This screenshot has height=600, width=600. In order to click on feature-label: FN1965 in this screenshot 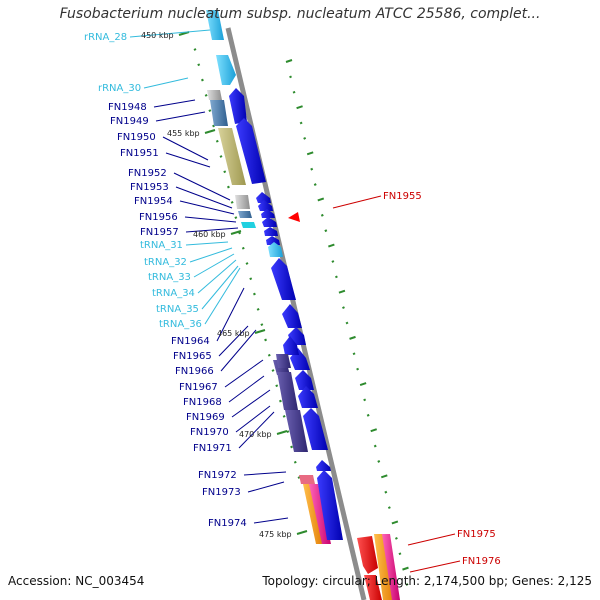, I will do `click(192, 356)`.